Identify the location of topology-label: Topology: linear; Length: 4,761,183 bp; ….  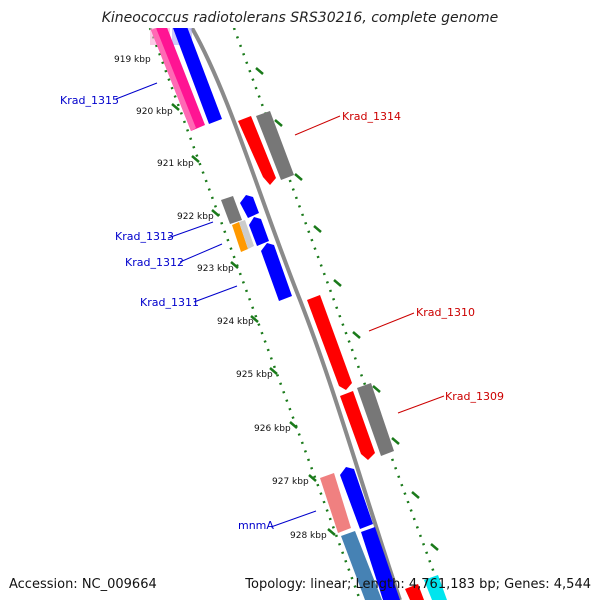
(418, 584).